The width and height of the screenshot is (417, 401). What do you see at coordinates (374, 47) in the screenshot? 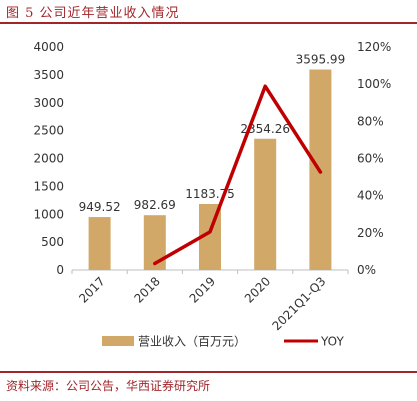
I see `right-axis-tick-label: 120%` at bounding box center [374, 47].